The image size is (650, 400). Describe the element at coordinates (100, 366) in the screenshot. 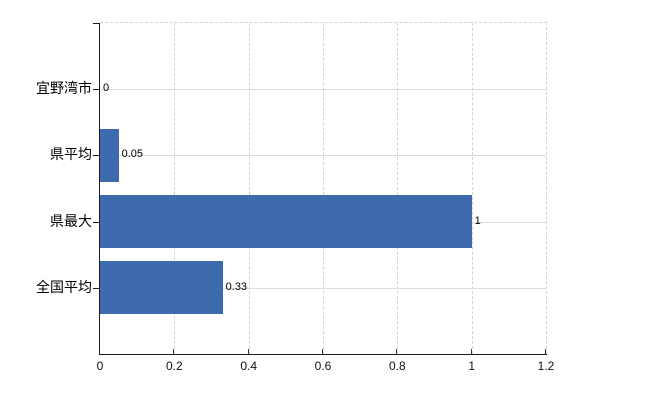

I see `x-tick-label: 0` at that location.